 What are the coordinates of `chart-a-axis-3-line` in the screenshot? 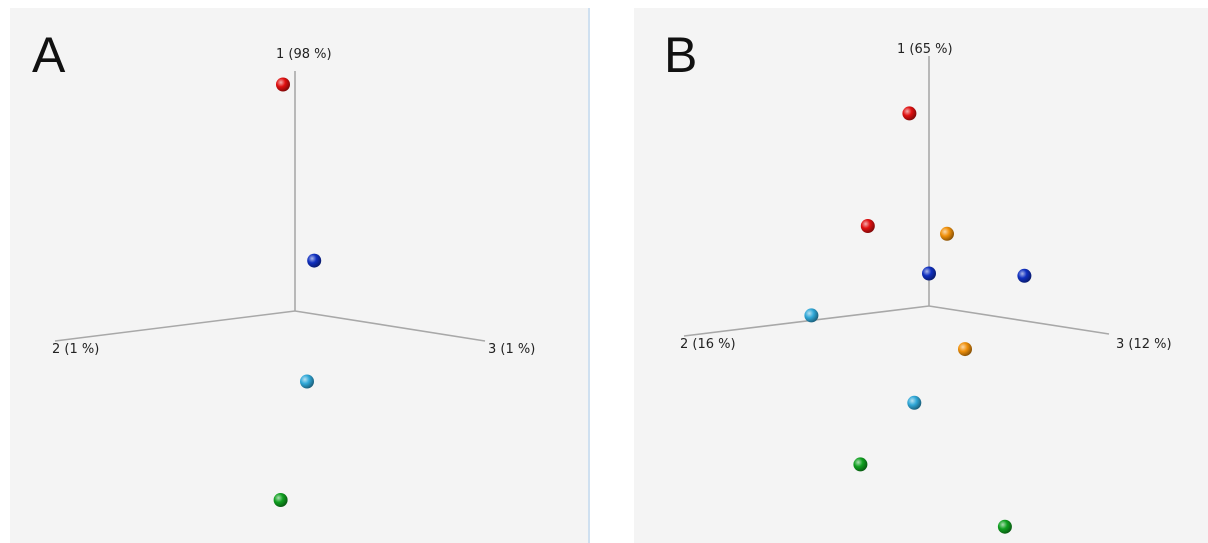 It's located at (390, 326).